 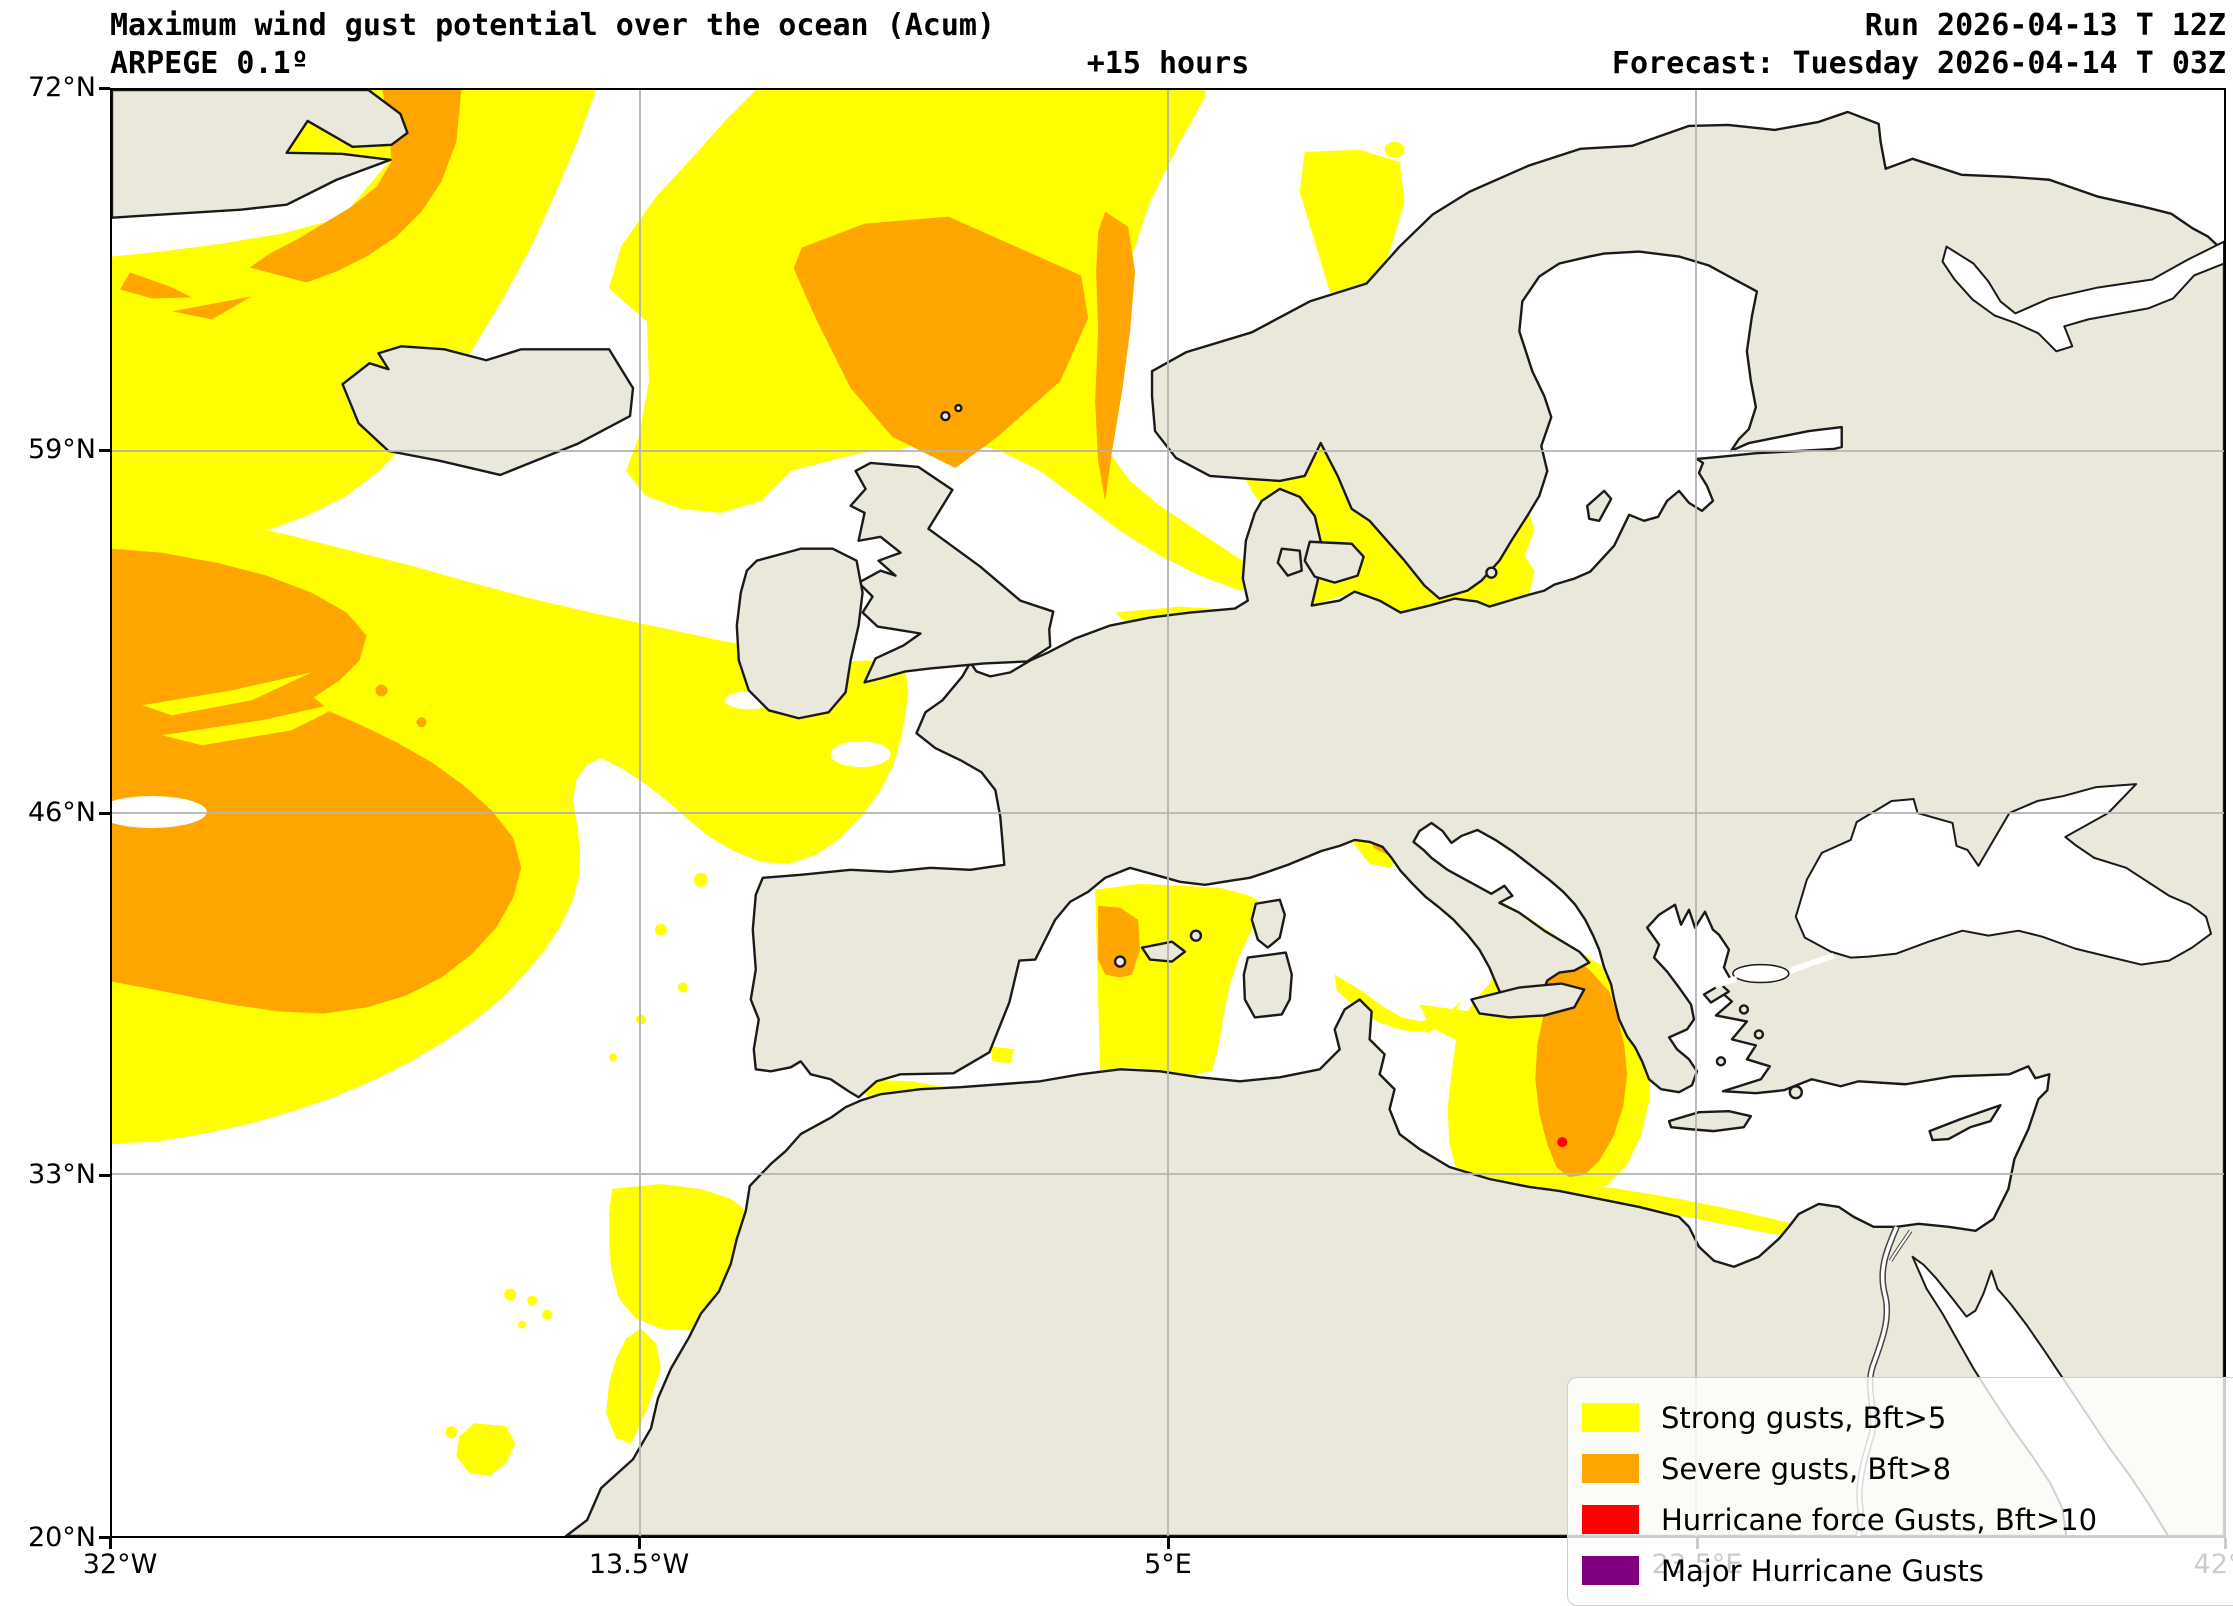 What do you see at coordinates (1610, 1468) in the screenshot?
I see `legend-swatch-severe` at bounding box center [1610, 1468].